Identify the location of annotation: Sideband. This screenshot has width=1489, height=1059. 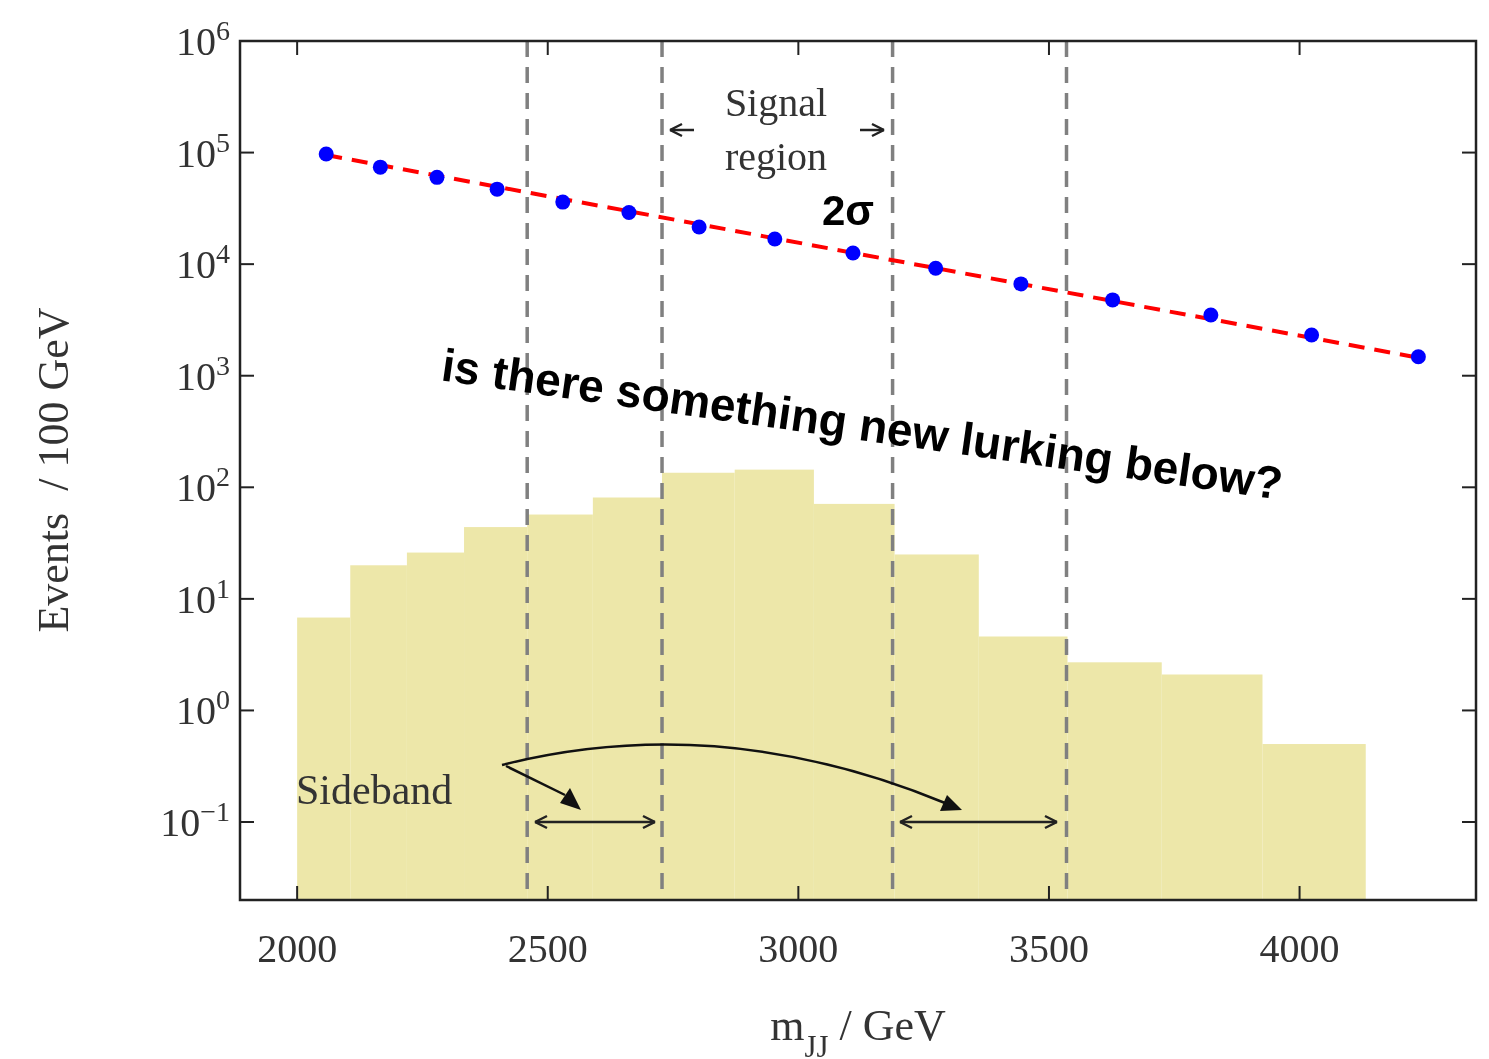
(374, 790).